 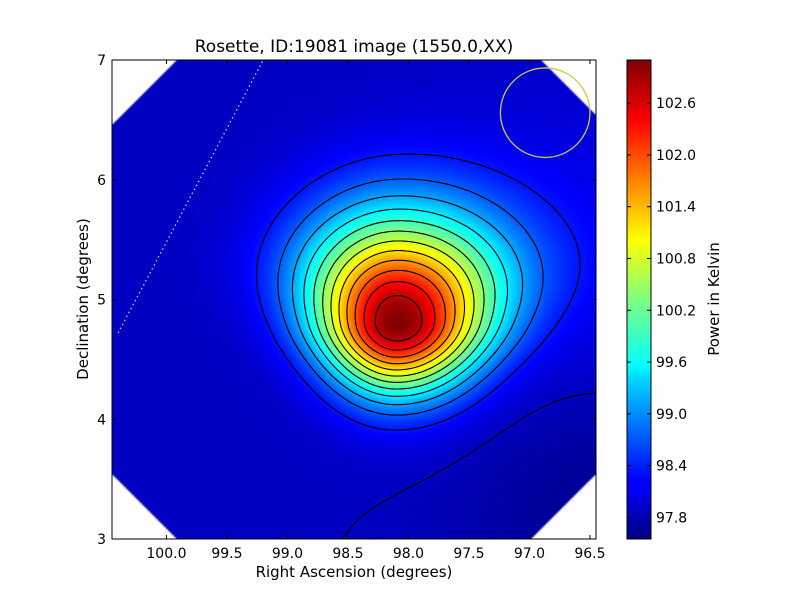 I want to click on y-tick-label-2: 5, so click(x=101, y=301).